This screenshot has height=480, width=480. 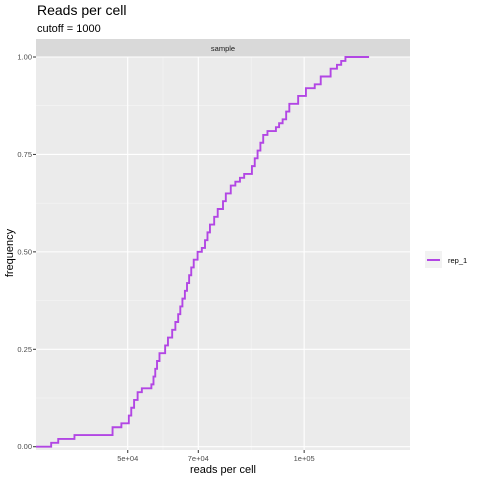 I want to click on y-axis: 0.00 0.25 0.50 0.75 1.00, so click(x=26, y=252).